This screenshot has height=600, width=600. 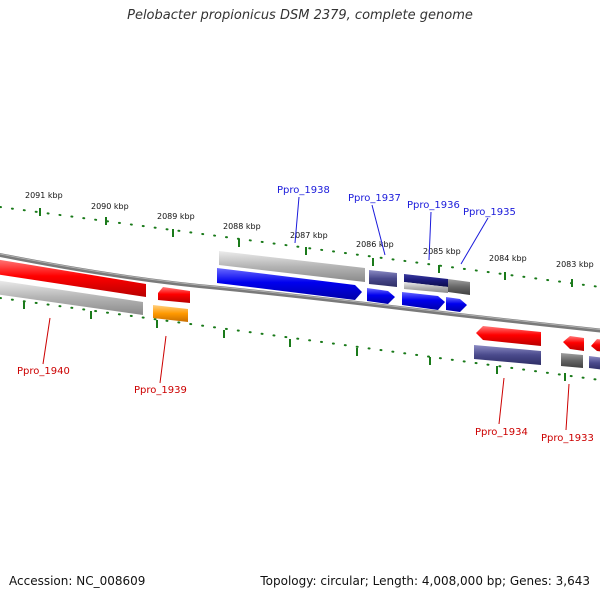 What do you see at coordinates (442, 251) in the screenshot?
I see `scale-label: 2085 kbp` at bounding box center [442, 251].